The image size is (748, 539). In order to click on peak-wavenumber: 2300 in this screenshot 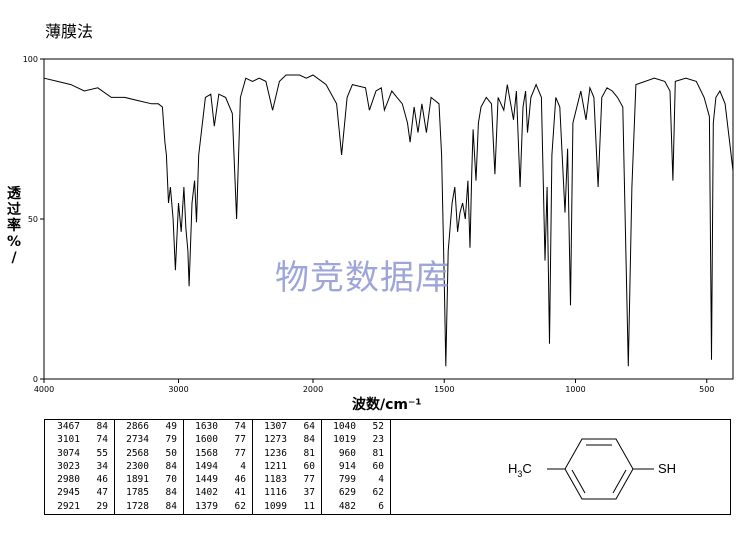, I will do `click(137, 466)`.